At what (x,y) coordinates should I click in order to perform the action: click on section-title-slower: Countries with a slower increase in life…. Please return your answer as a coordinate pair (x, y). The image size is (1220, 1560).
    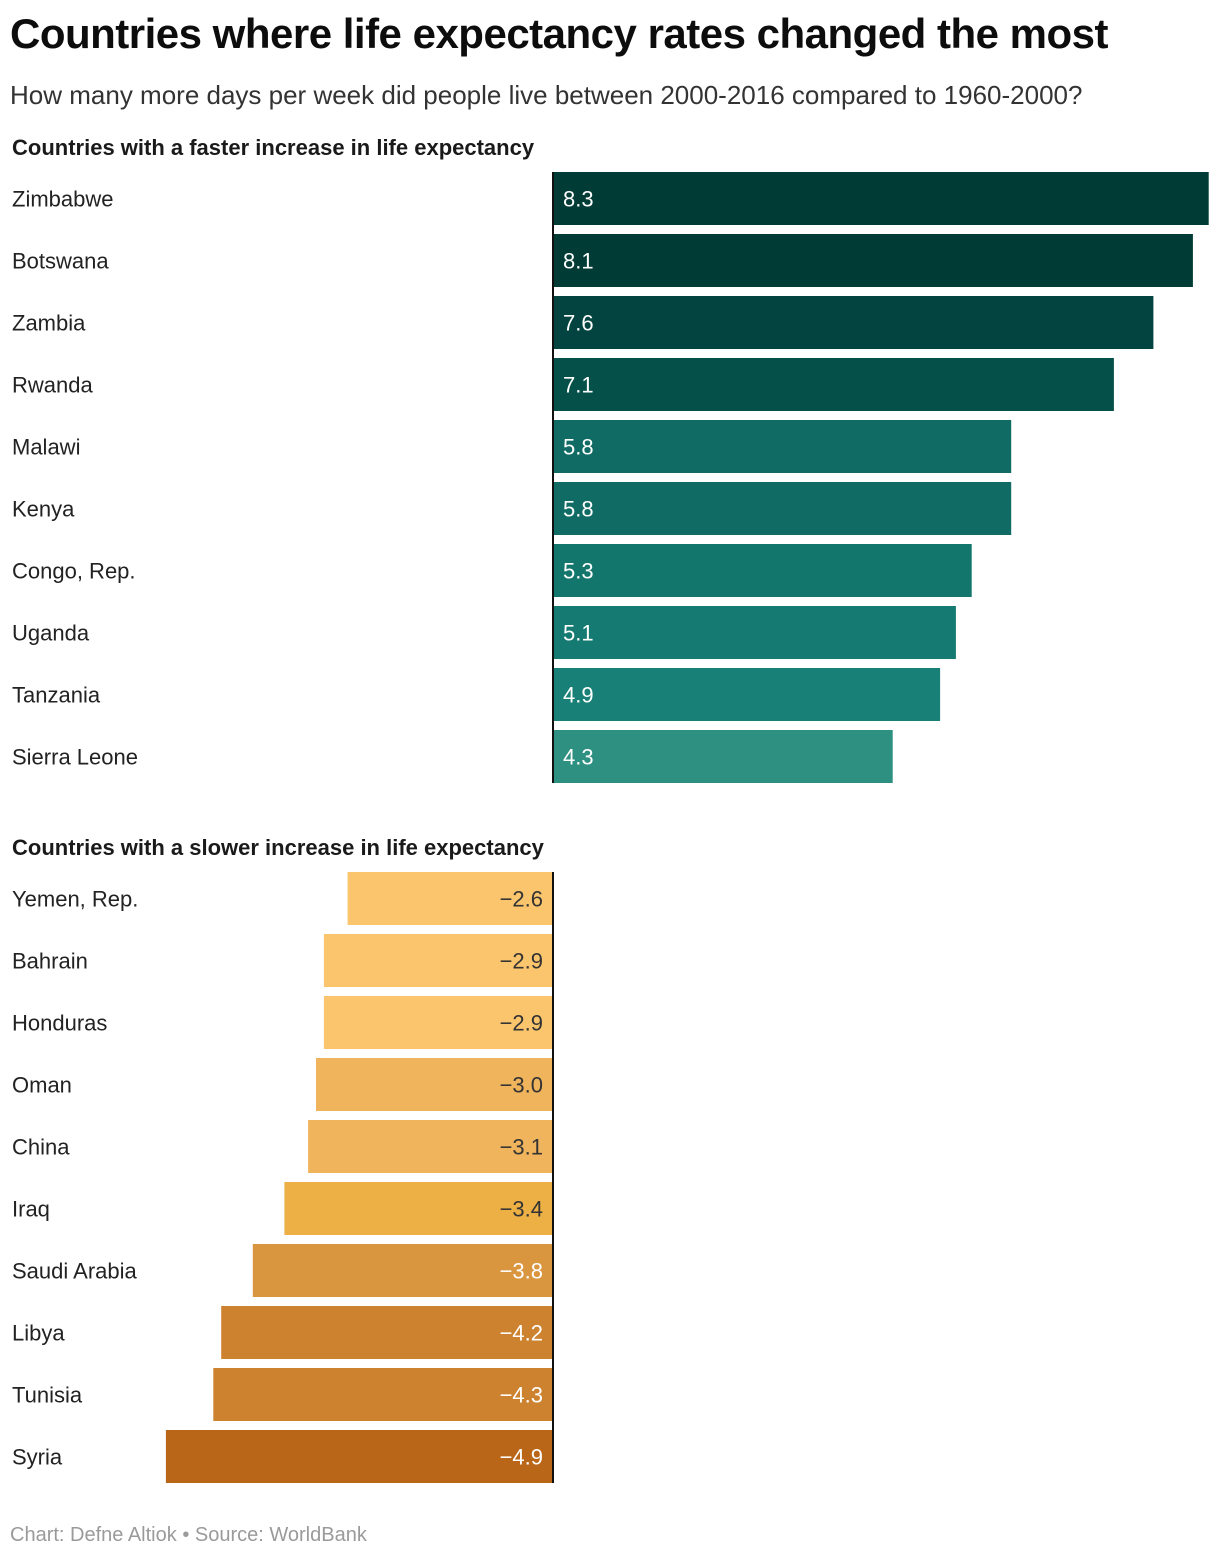
    Looking at the image, I should click on (278, 847).